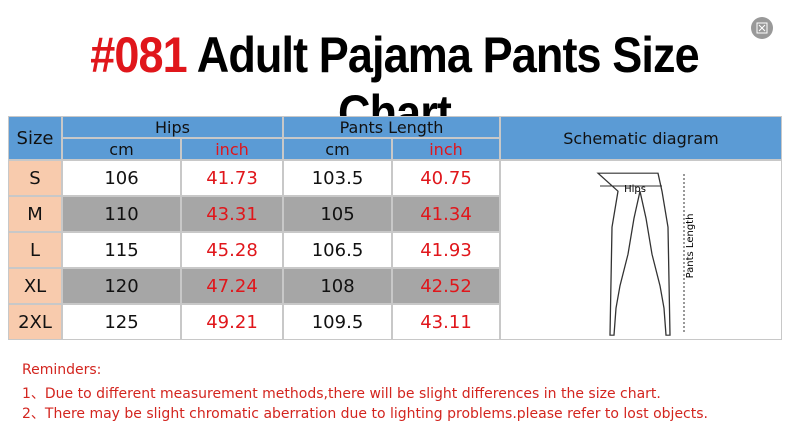  Describe the element at coordinates (337, 250) in the screenshot. I see `value-cell: 106.5` at that location.